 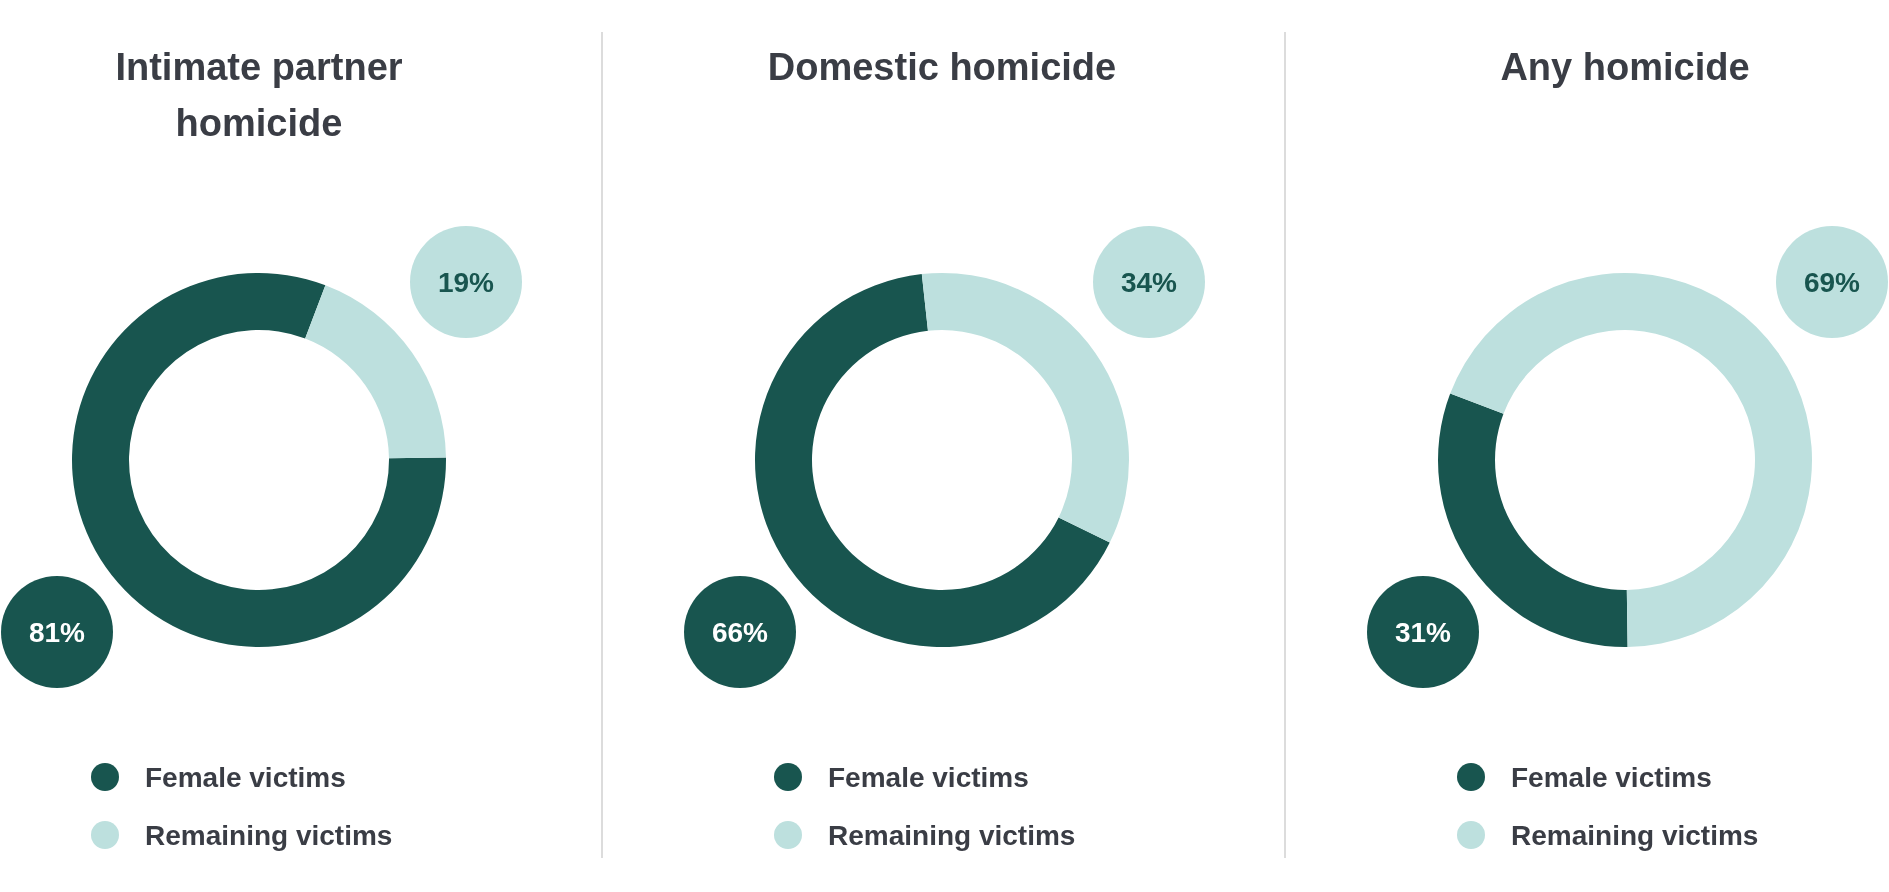 I want to click on chart-title: Intimate partner homicide, so click(x=259, y=95).